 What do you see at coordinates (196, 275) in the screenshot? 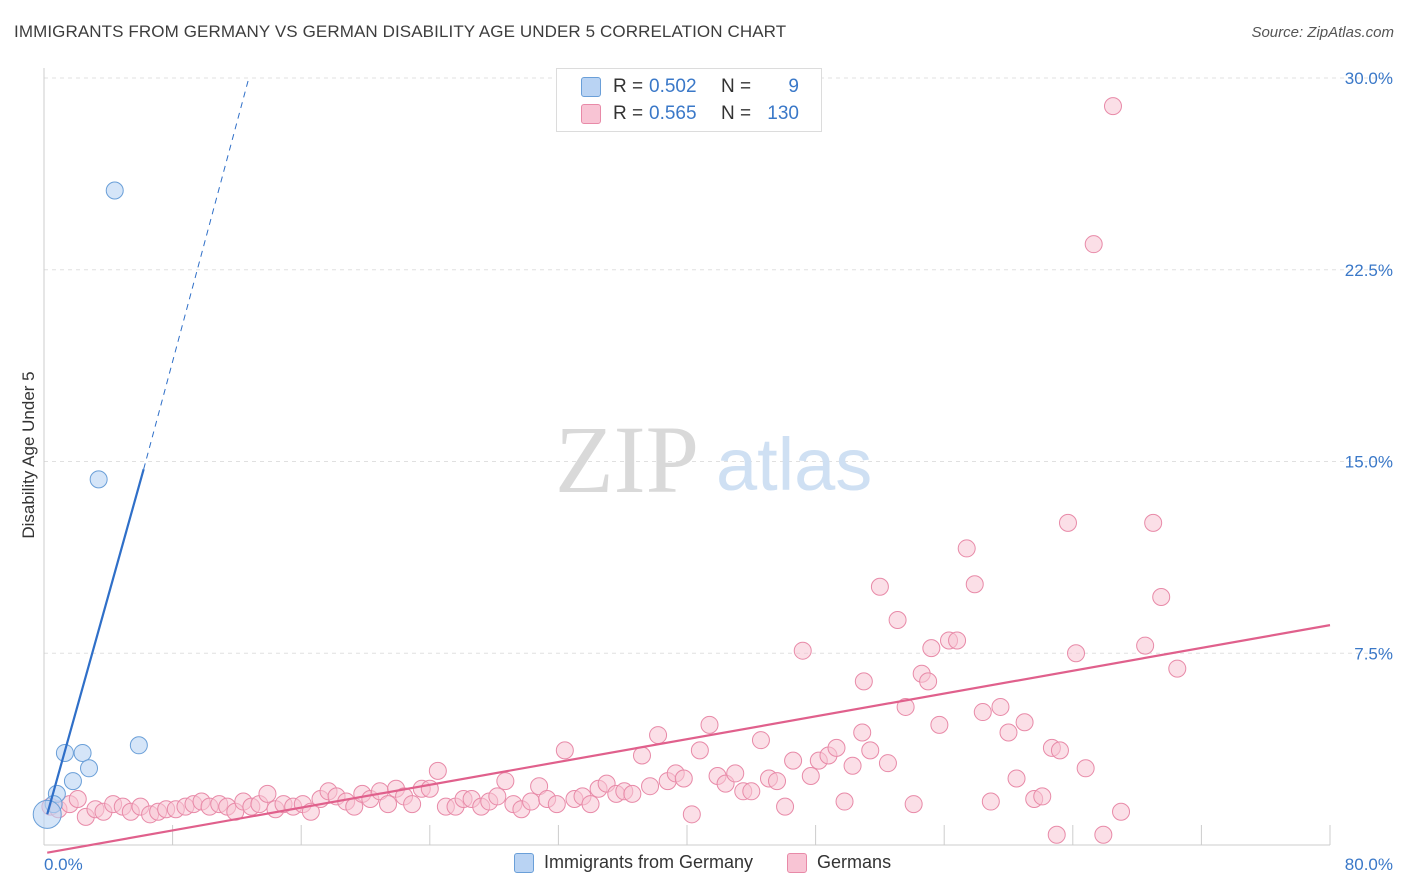
I see `immigrants-trend-extension` at bounding box center [196, 275].